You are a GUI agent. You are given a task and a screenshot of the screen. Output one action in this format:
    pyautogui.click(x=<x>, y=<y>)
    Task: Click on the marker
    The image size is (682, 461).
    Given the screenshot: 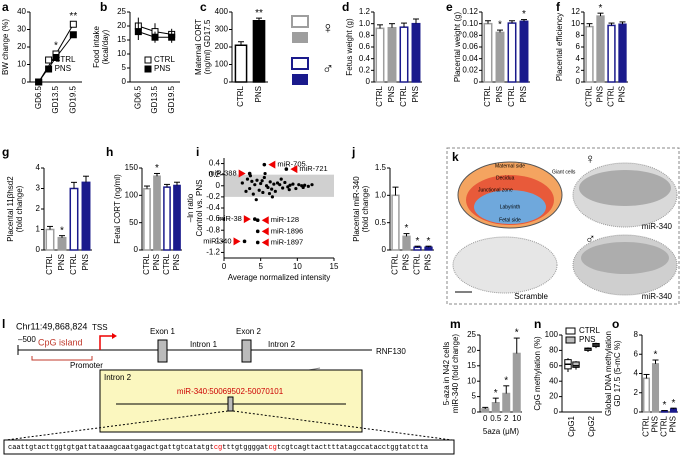 What is the action you would take?
    pyautogui.click(x=138, y=32)
    